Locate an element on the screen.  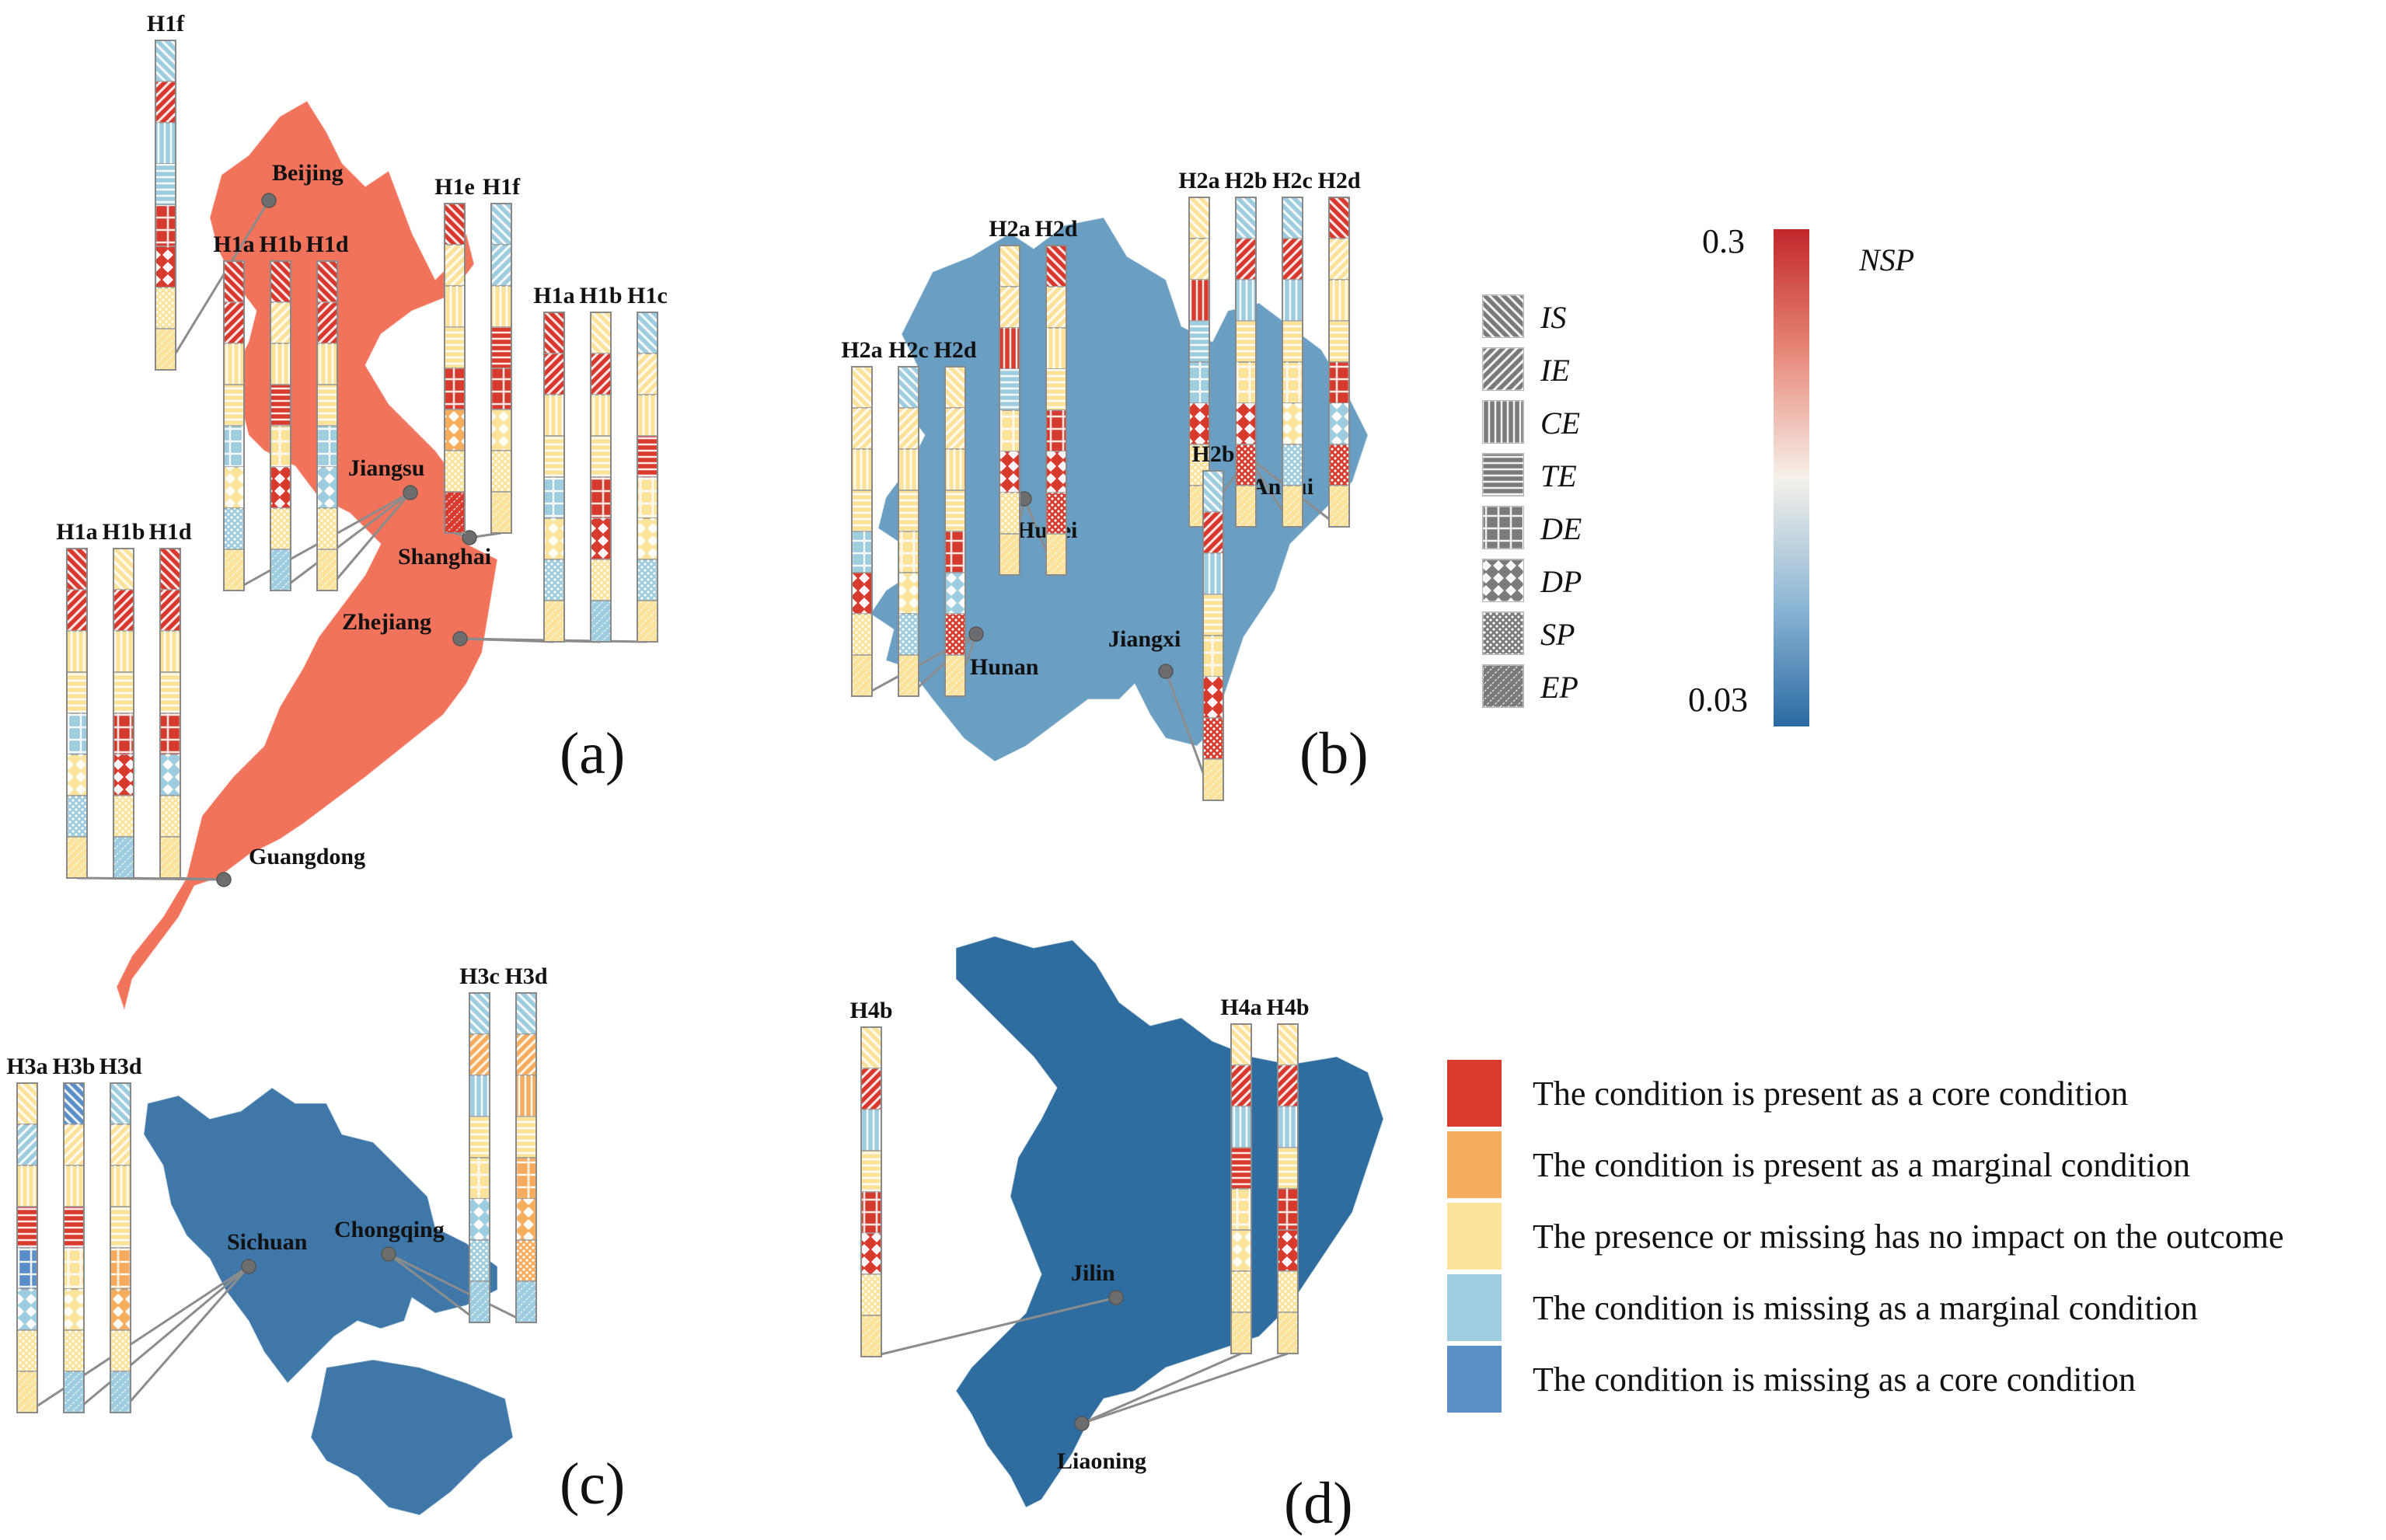
pattern-legend-item-sp: SP is located at coordinates (1528, 633).